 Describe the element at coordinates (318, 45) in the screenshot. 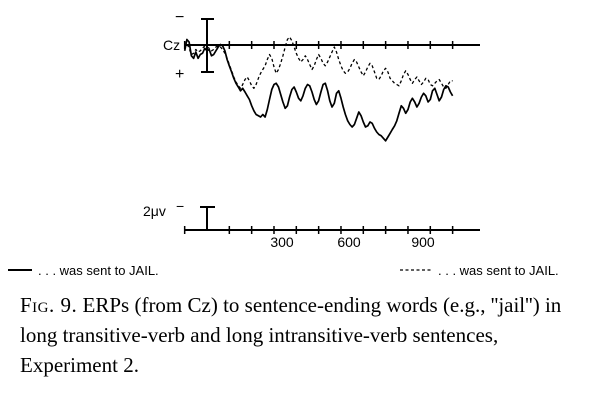

I see `baseline-ticks` at that location.